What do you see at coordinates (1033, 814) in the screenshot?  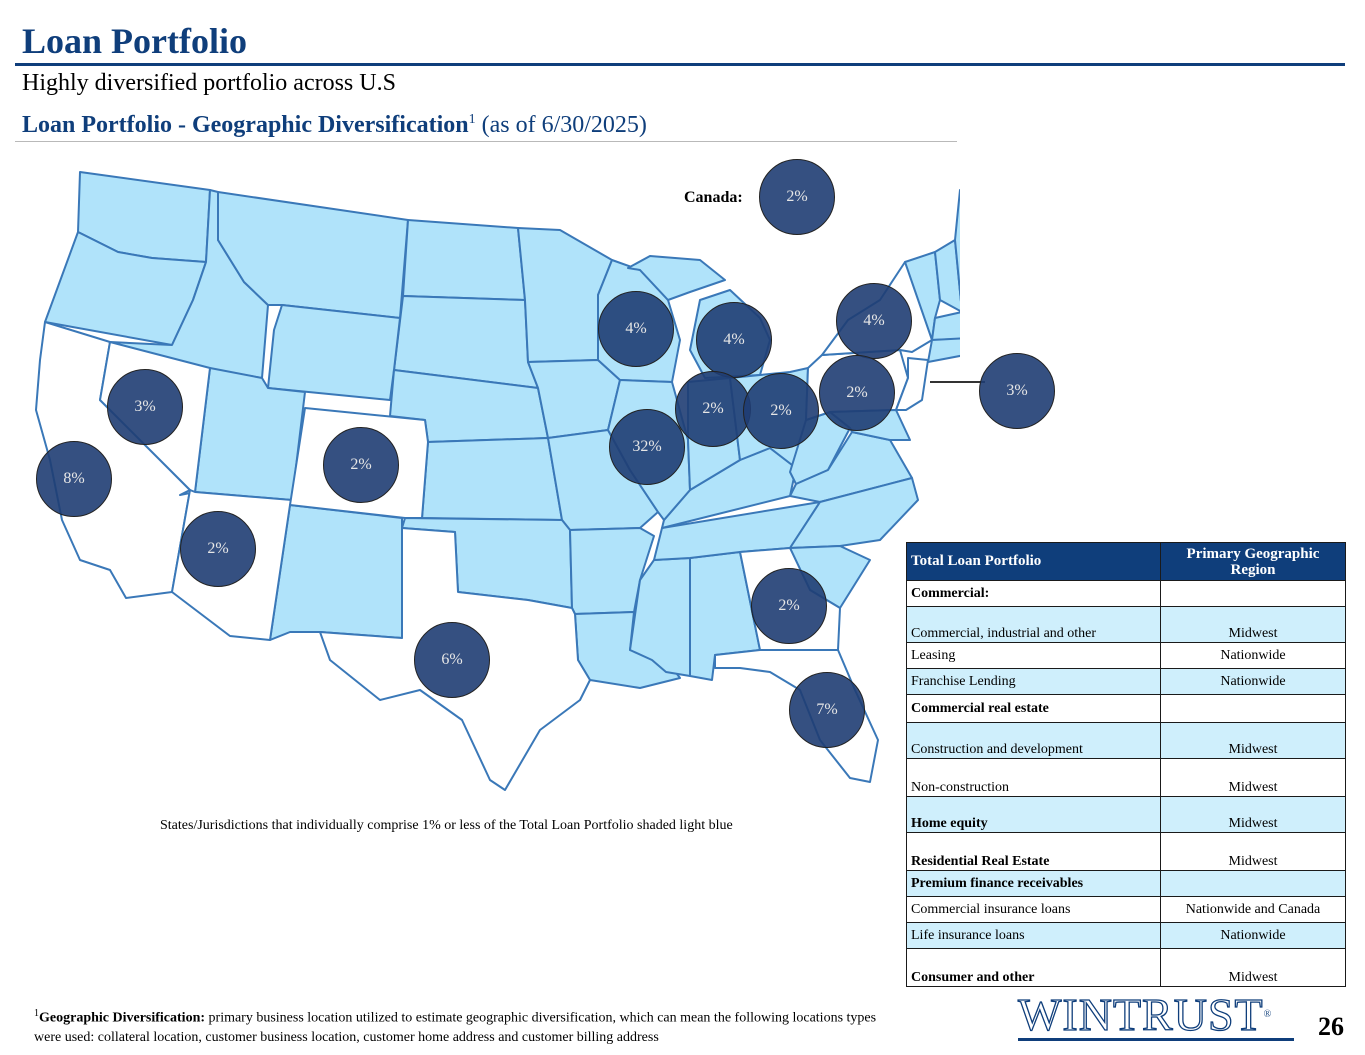 I see `row-label: Home equity` at bounding box center [1033, 814].